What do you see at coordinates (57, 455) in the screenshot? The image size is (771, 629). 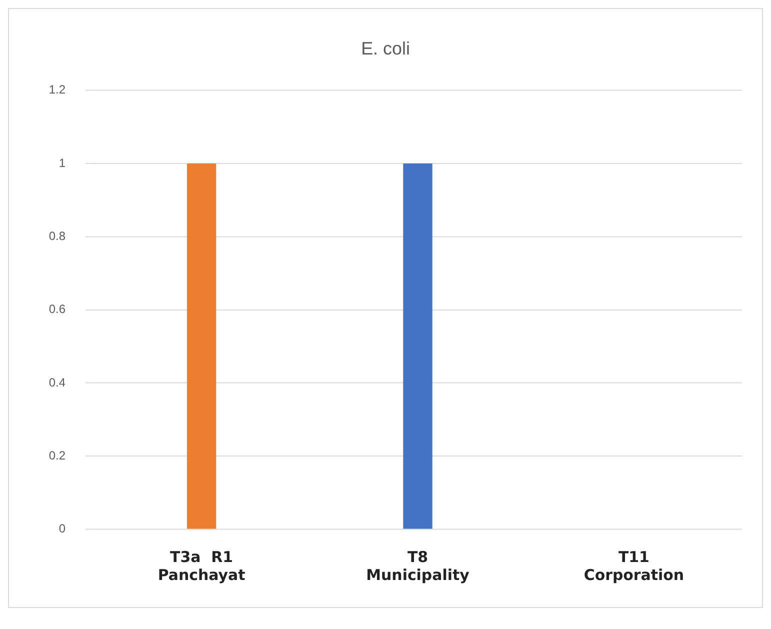 I see `y-tick-label: 0.2` at bounding box center [57, 455].